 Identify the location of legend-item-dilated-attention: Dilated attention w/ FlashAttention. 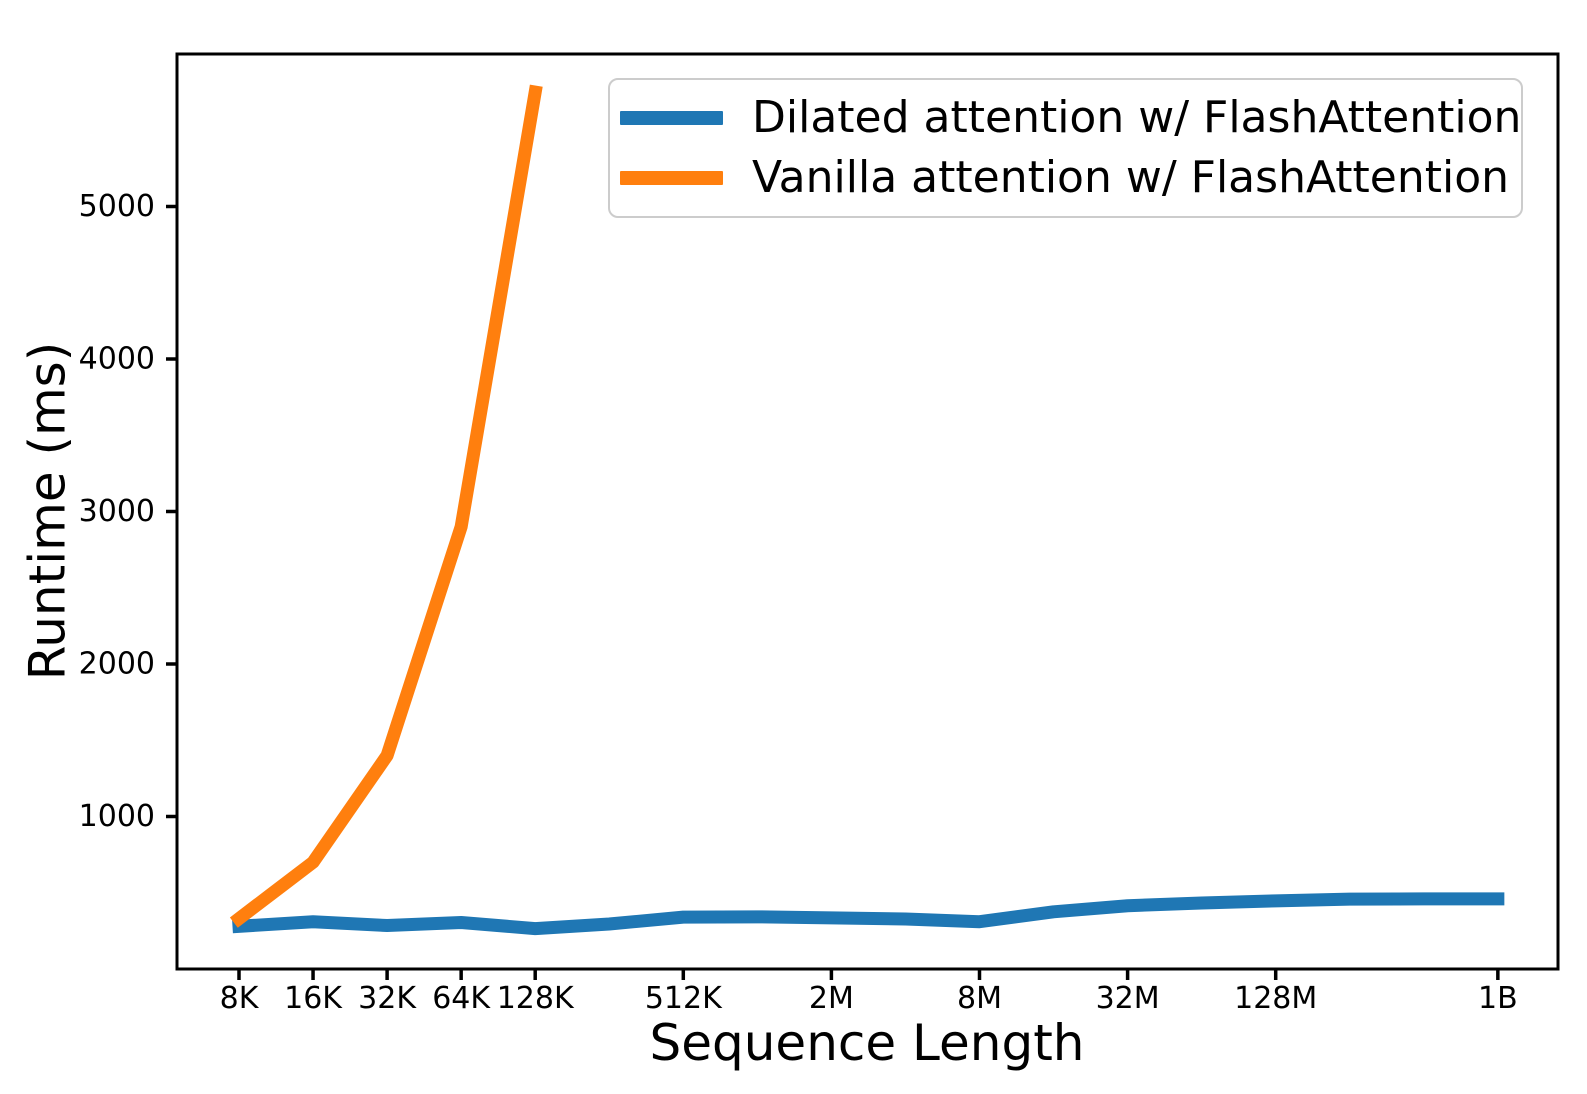
(1070, 118).